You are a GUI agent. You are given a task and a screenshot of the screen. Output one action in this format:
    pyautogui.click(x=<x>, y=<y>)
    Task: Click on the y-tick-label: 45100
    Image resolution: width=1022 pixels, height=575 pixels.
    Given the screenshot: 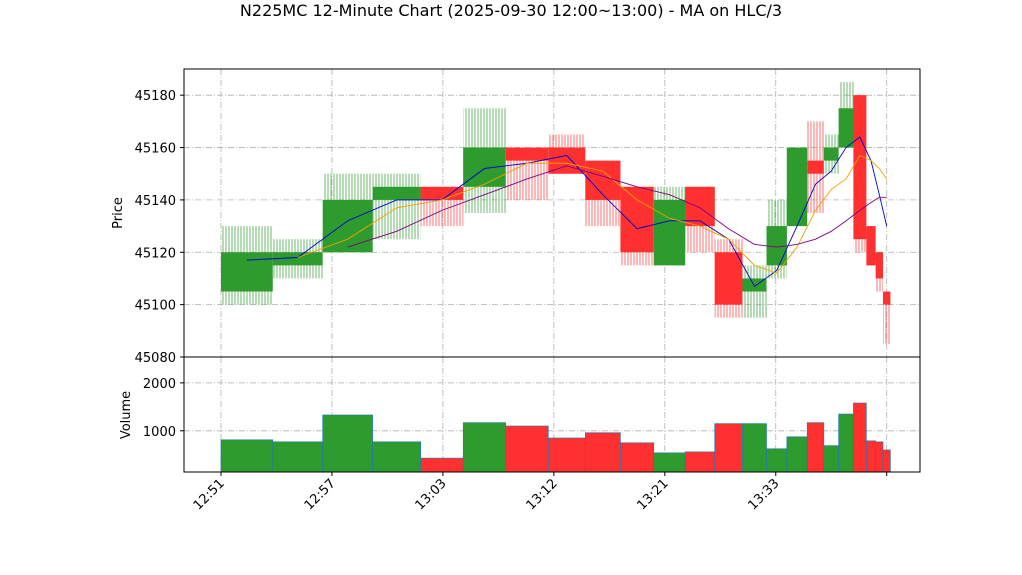 What is the action you would take?
    pyautogui.click(x=155, y=306)
    